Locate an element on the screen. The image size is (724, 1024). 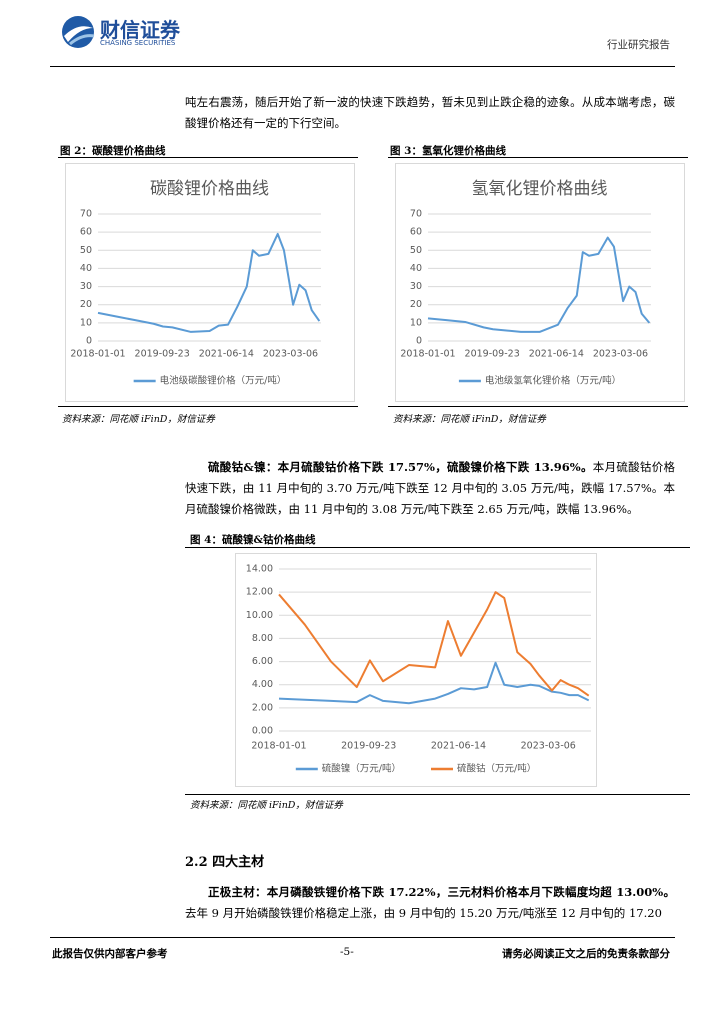
logo-name: 财信证券 is located at coordinates (140, 30).